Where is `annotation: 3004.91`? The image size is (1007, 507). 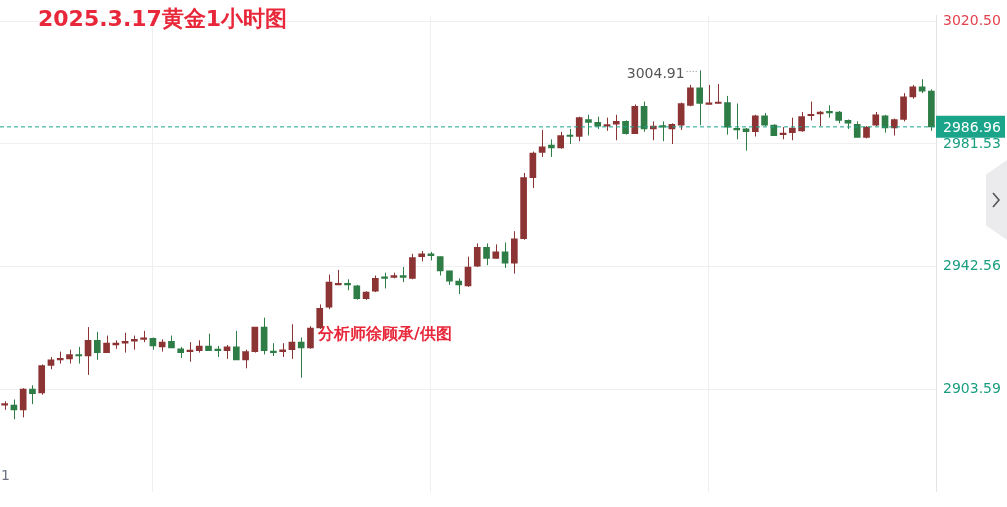 annotation: 3004.91 is located at coordinates (655, 73).